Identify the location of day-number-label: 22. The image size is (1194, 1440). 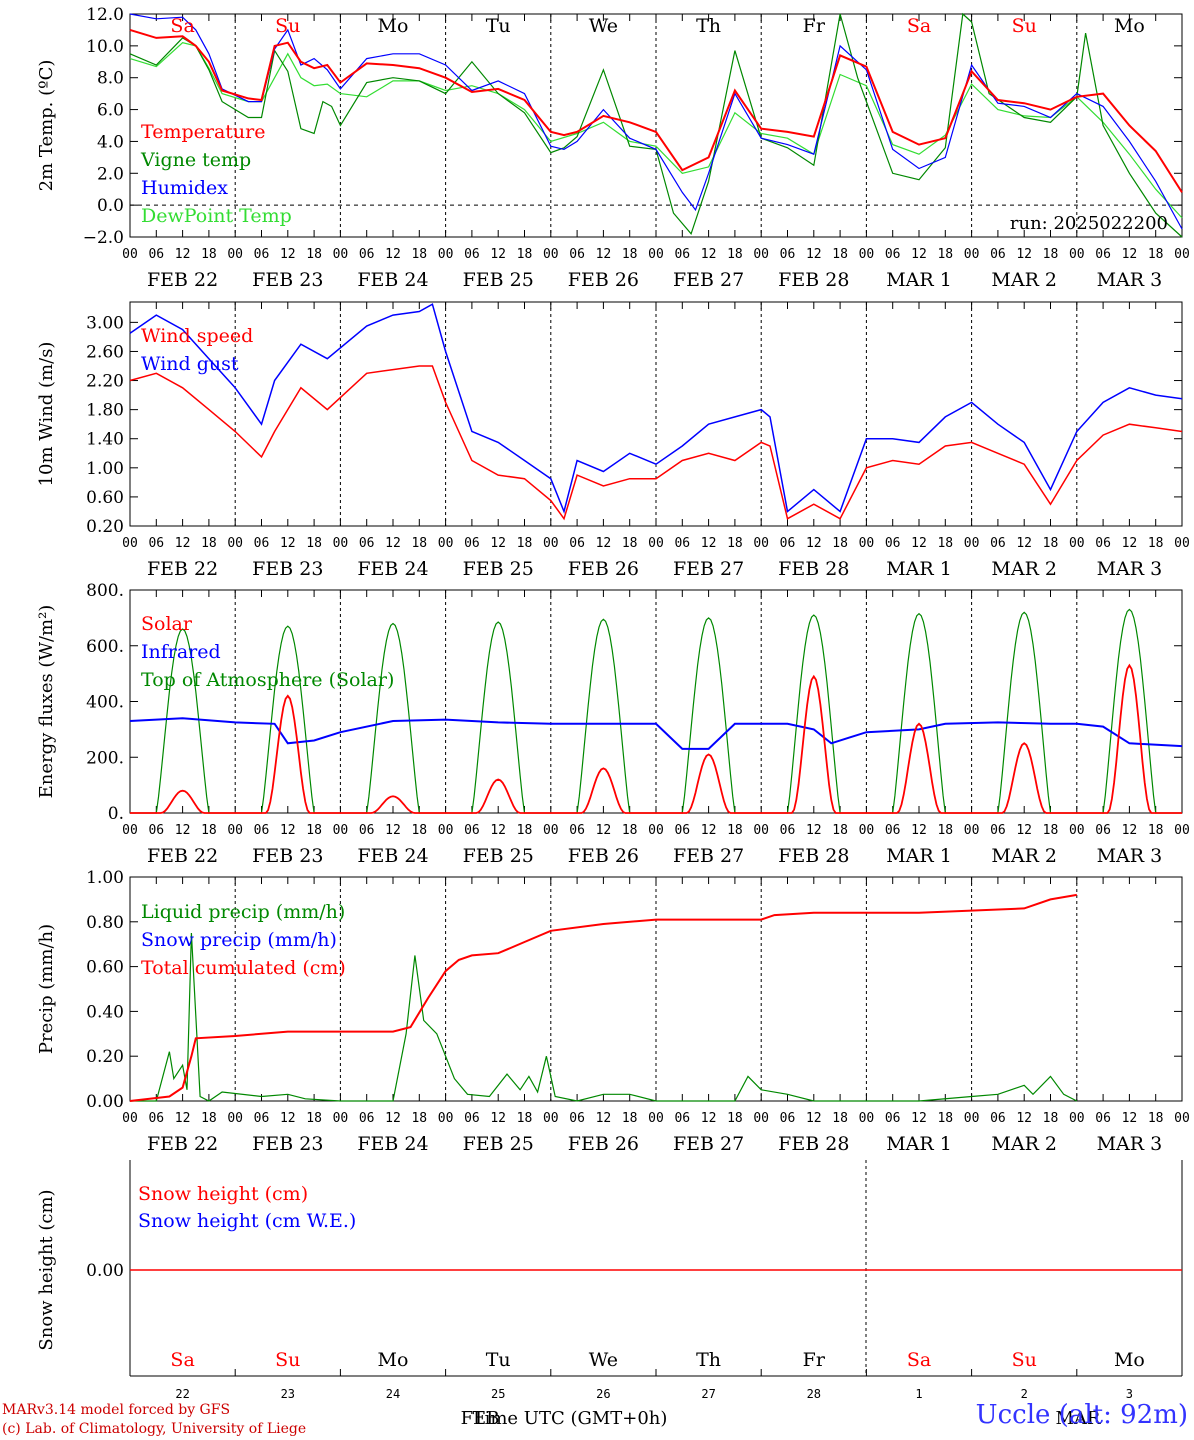
(182, 1394).